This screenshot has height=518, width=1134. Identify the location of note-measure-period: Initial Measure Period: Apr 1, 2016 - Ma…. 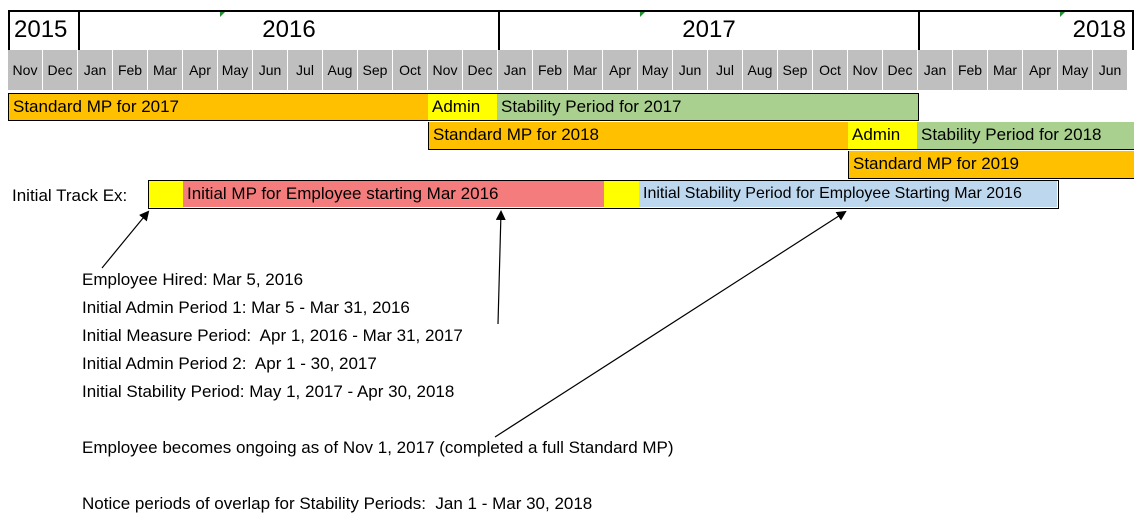
(272, 335).